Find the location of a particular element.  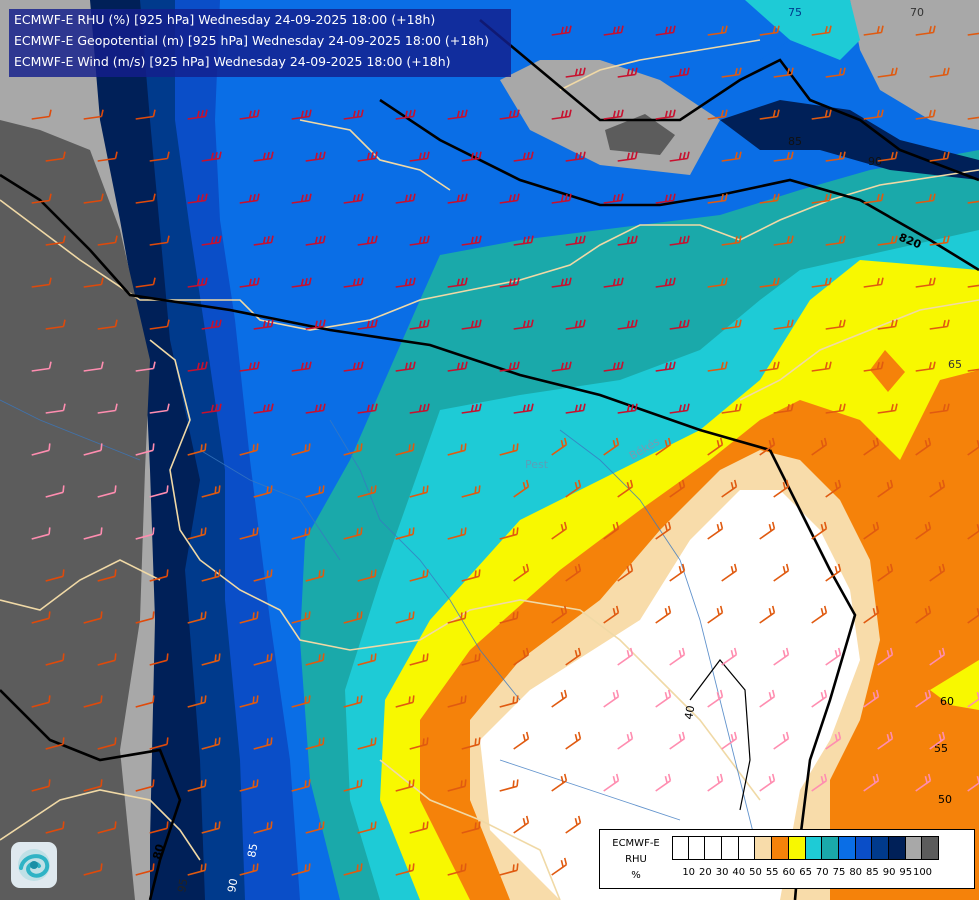

legend-tick-label: 40 is located at coordinates (739, 872).